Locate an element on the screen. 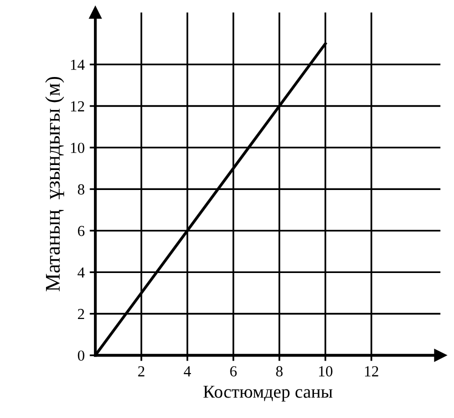 The width and height of the screenshot is (454, 418). x-tick-label: 6 is located at coordinates (233, 371).